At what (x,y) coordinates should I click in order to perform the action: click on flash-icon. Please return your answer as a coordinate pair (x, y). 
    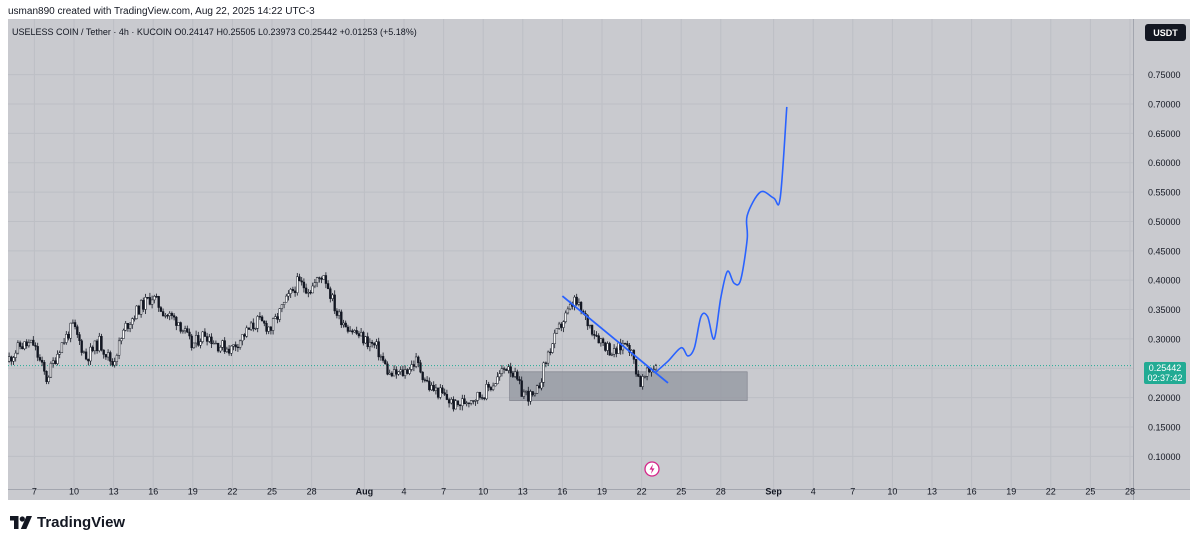
    Looking at the image, I should click on (652, 469).